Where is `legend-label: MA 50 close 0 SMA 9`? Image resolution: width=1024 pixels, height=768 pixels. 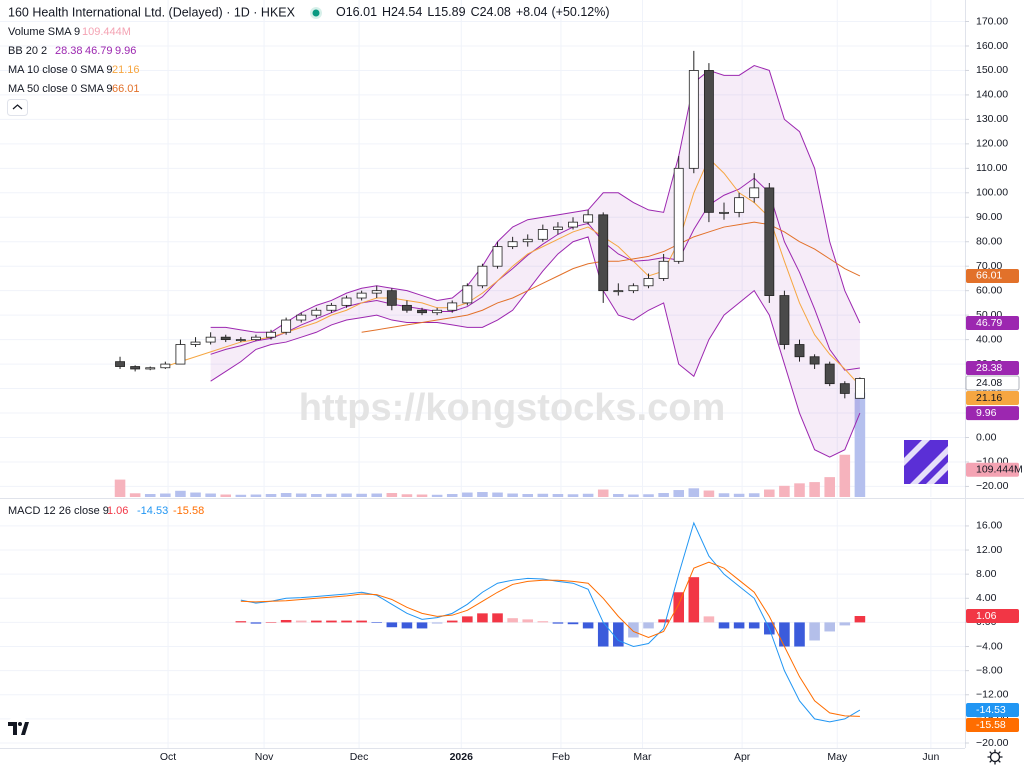
legend-label: MA 50 close 0 SMA 9 is located at coordinates (60, 89).